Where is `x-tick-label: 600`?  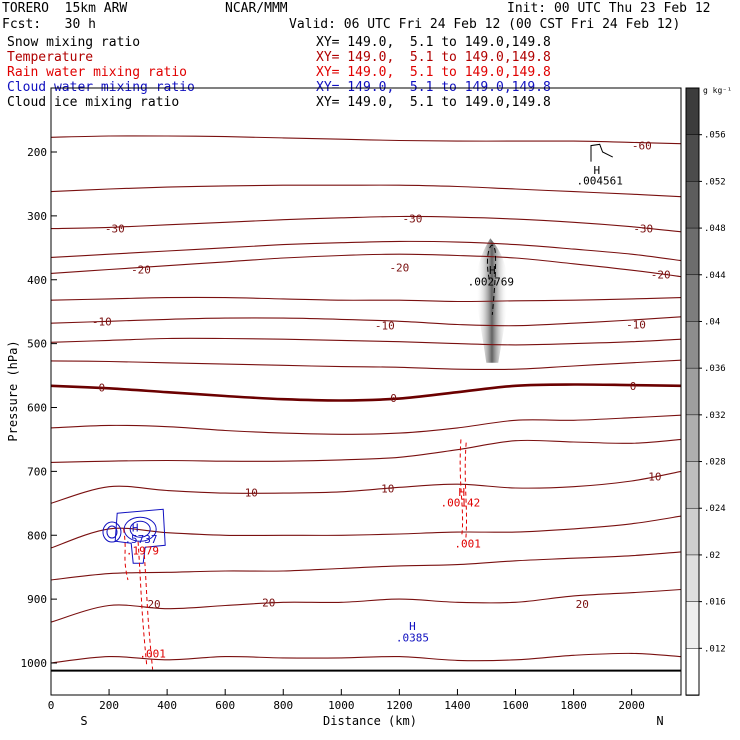
x-tick-label: 600 is located at coordinates (225, 705).